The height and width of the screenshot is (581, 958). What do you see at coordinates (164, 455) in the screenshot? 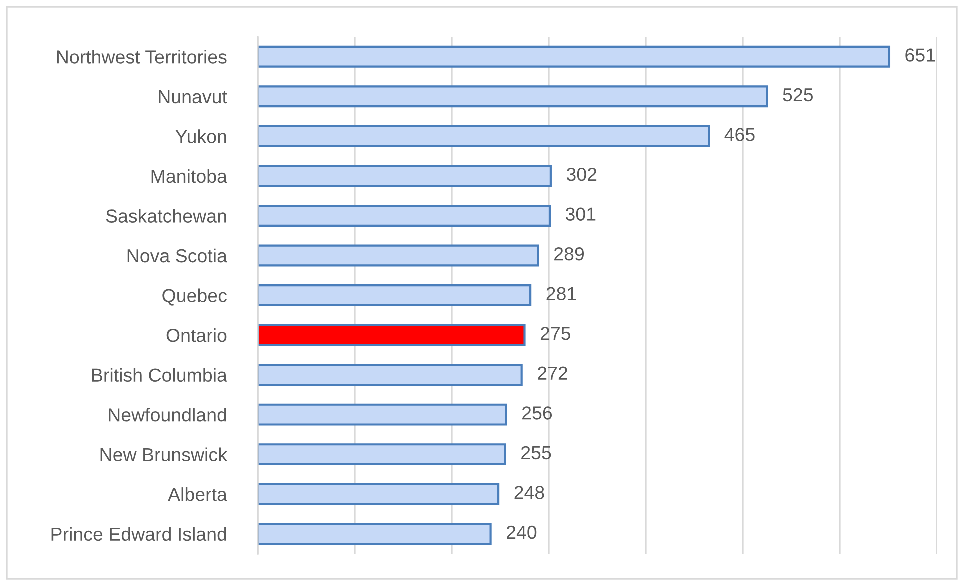
I see `y-tick-label: New Brunswick` at bounding box center [164, 455].